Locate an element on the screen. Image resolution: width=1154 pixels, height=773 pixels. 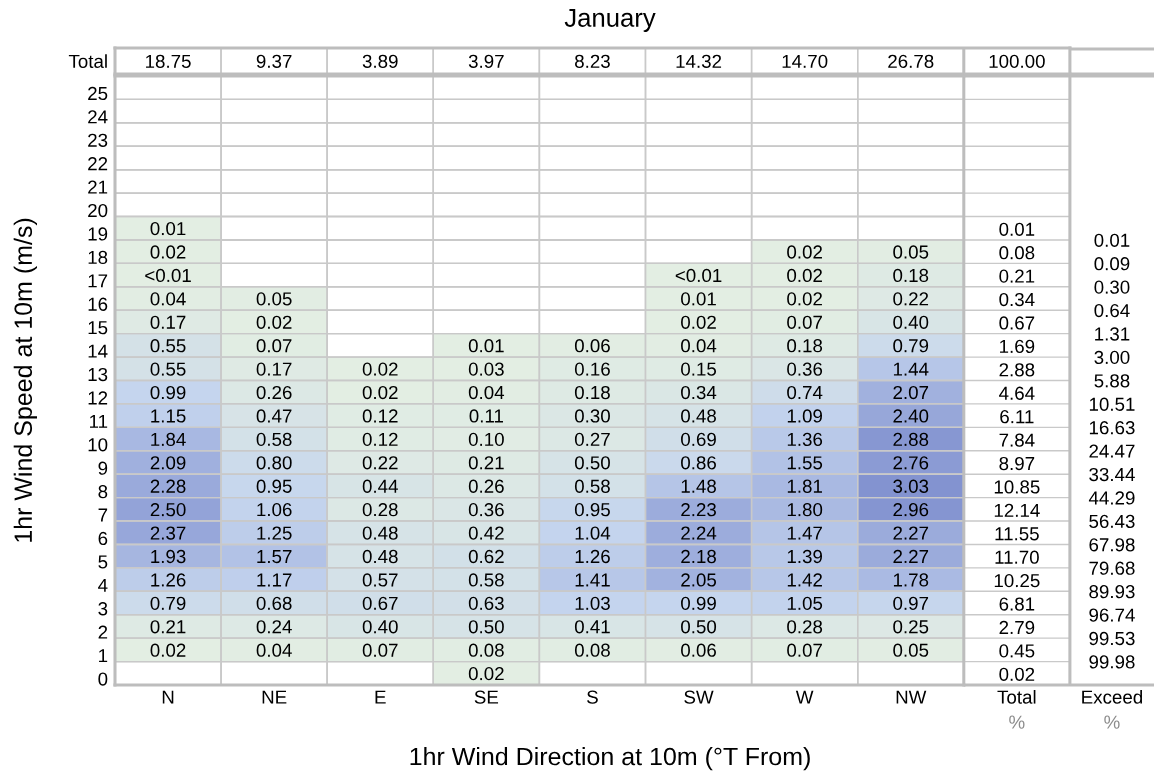
y2-tick-label: 11.70 is located at coordinates (1017, 557).